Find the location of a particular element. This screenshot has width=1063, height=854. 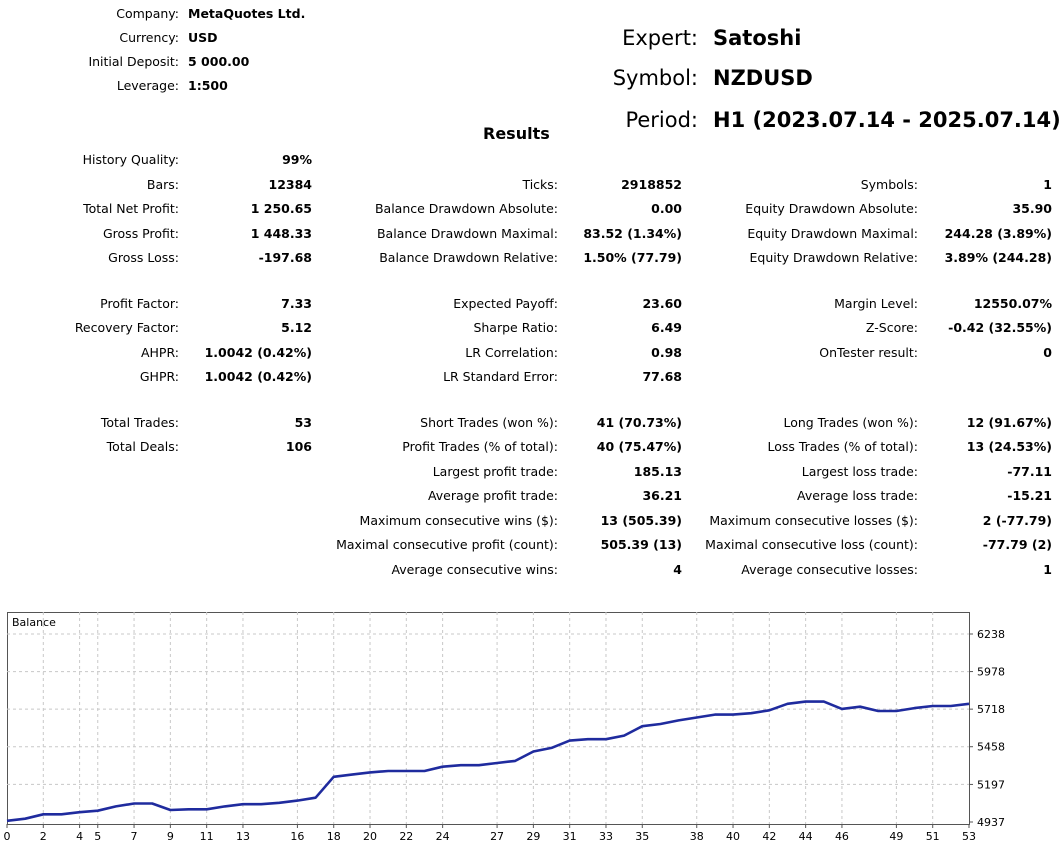

stat-label: GHPR: is located at coordinates (159, 376).